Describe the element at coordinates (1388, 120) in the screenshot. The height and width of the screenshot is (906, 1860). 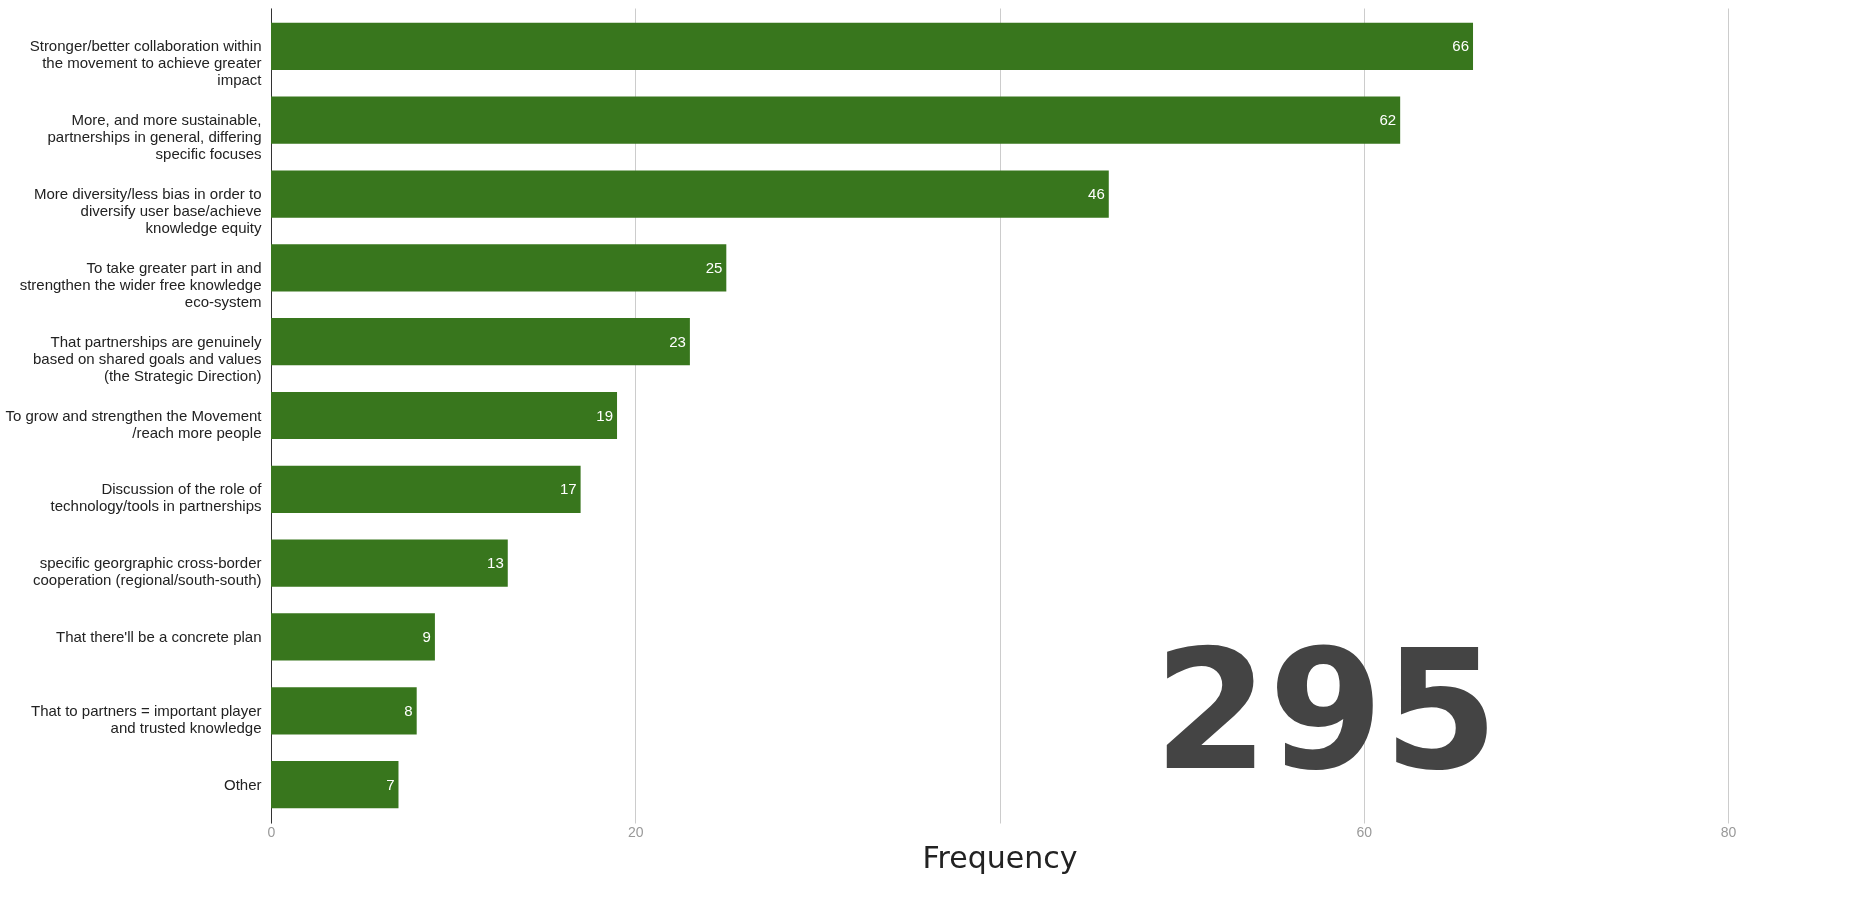
I see `data-label: 62` at that location.